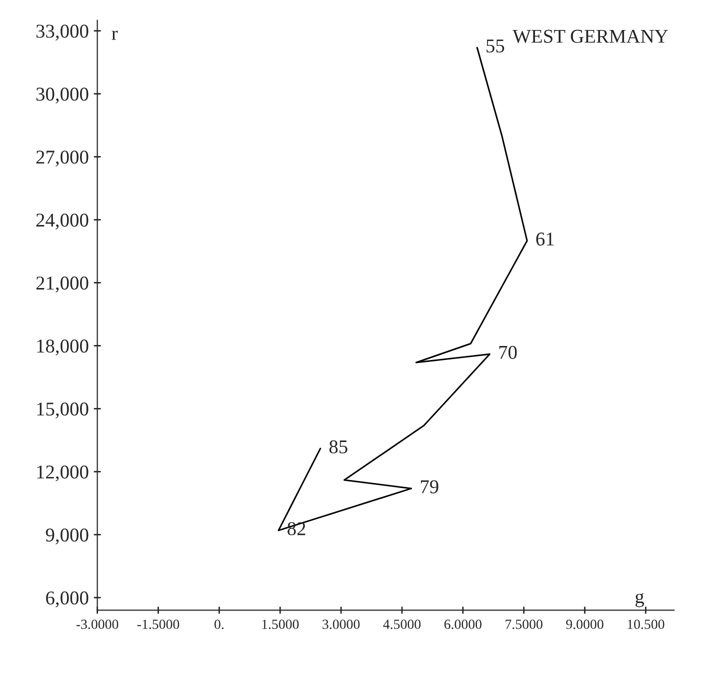 This screenshot has height=678, width=721. What do you see at coordinates (508, 352) in the screenshot?
I see `annotation: 70` at bounding box center [508, 352].